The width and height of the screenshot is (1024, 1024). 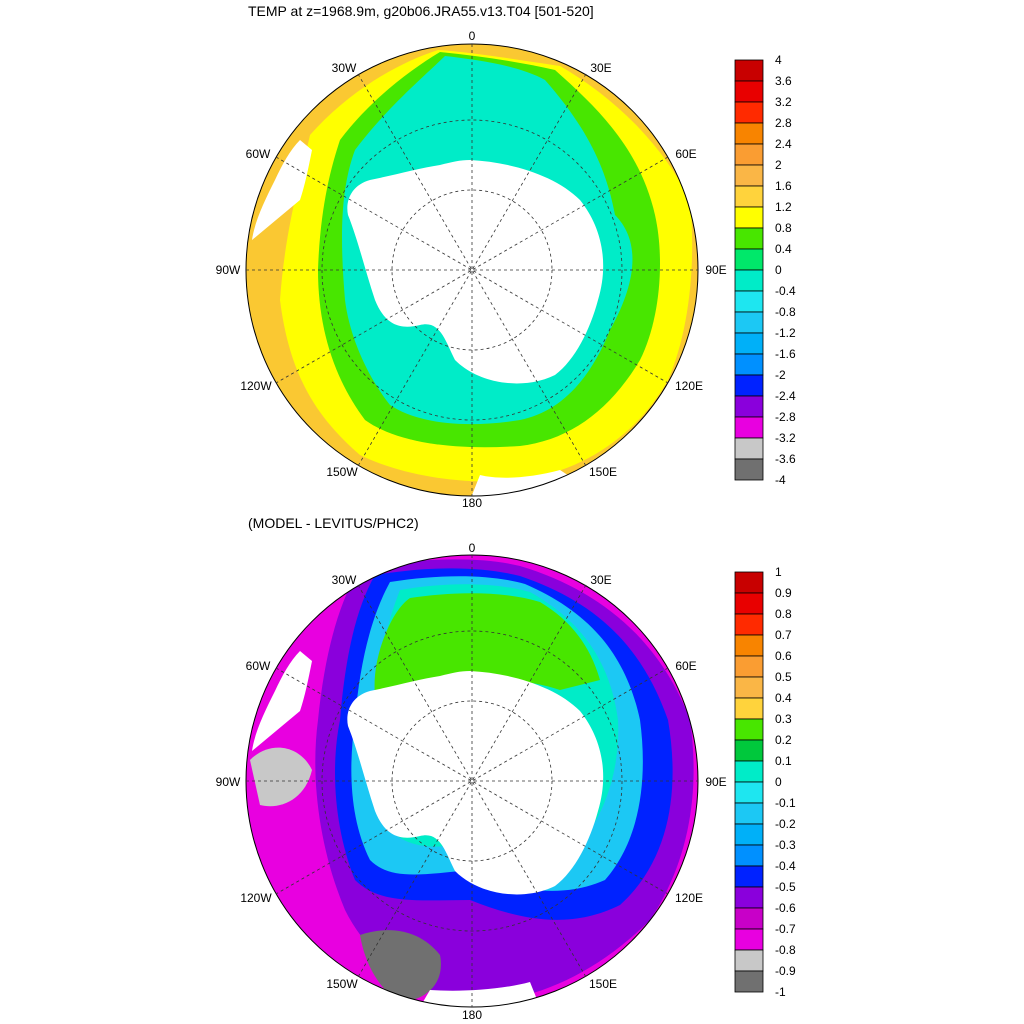 What do you see at coordinates (785, 396) in the screenshot?
I see `colorbar-tick-label: -2.4` at bounding box center [785, 396].